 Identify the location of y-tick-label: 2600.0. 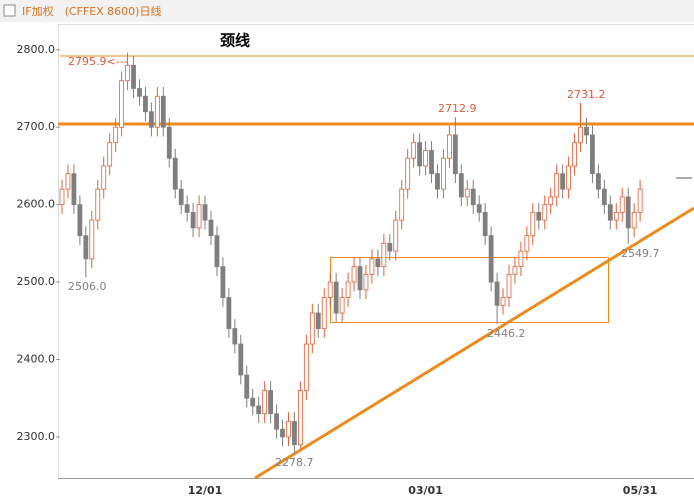
(36, 204).